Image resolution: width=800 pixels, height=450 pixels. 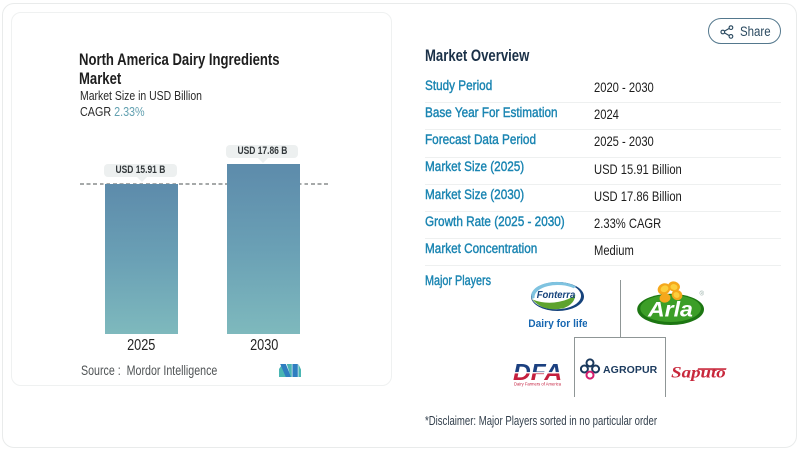 I want to click on svg-text: Dairy for life, so click(x=558, y=323).